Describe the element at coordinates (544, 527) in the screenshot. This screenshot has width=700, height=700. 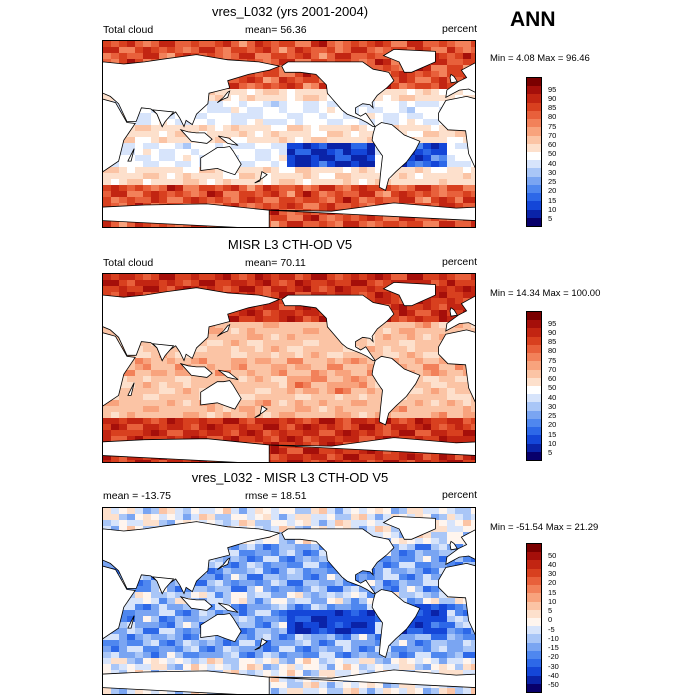
I see `min-max-label: Min = -51.54 Max = 21.29` at that location.